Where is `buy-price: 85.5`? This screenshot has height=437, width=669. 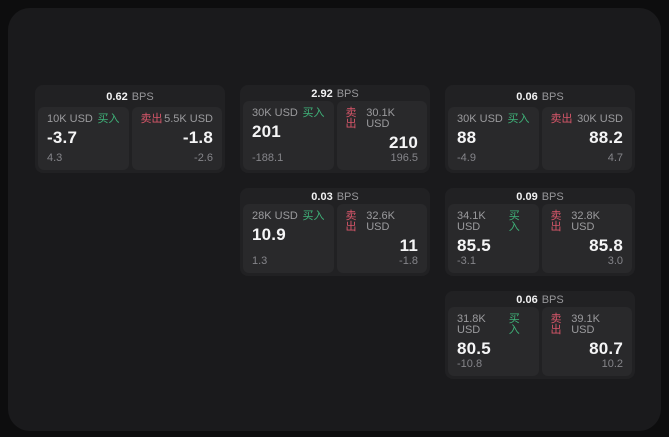 buy-price: 85.5 is located at coordinates (474, 246).